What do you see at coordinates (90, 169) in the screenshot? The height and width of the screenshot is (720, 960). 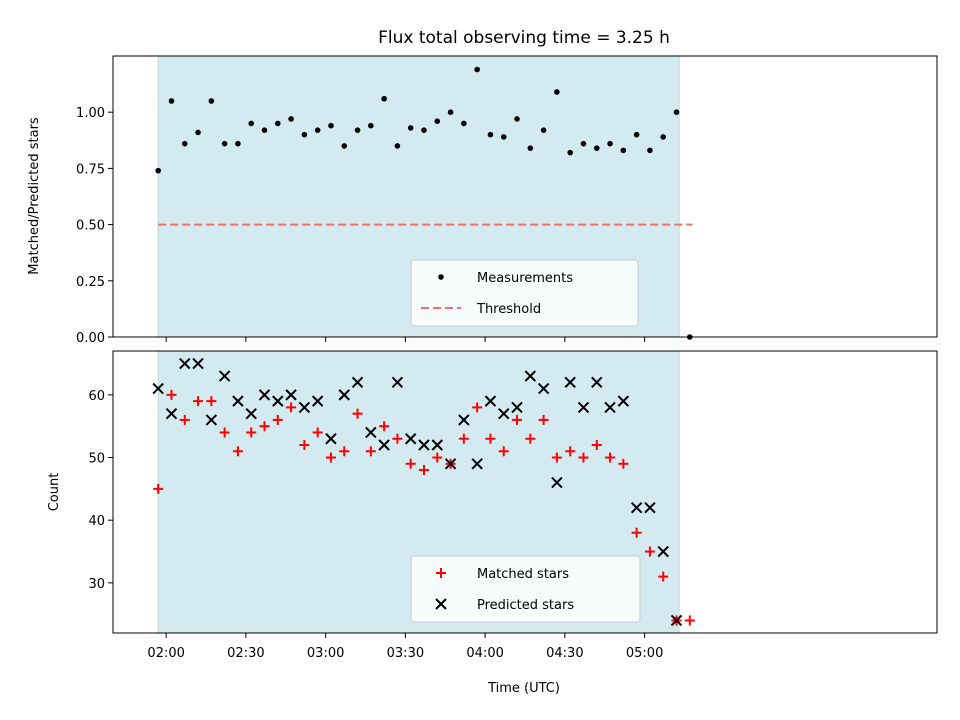 I see `y-tick-label: 0.75` at bounding box center [90, 169].